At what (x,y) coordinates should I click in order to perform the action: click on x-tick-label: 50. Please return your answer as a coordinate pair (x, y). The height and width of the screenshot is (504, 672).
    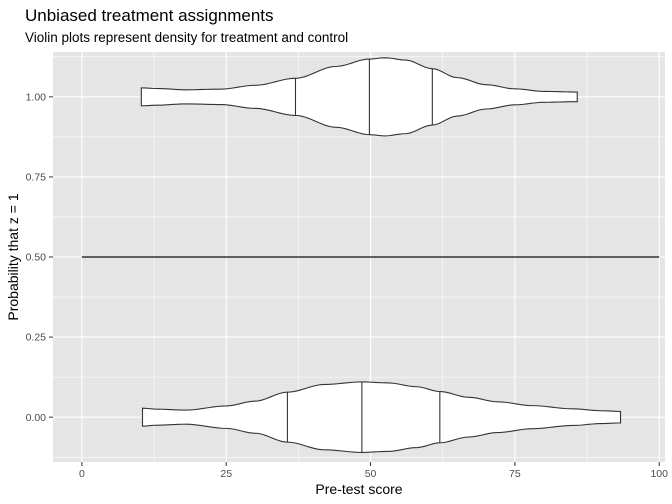
    Looking at the image, I should click on (371, 474).